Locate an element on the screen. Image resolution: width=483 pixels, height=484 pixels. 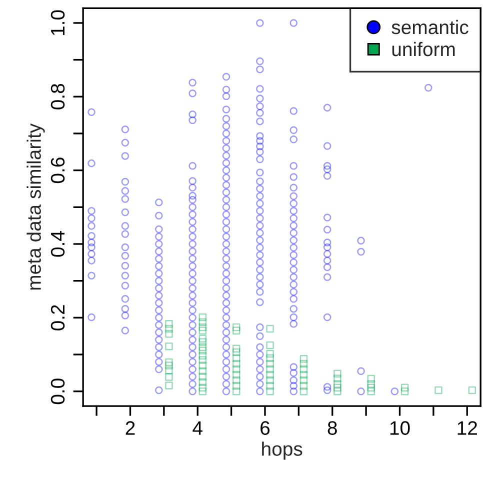
y-tick-label: 0.6 is located at coordinates (57, 171).